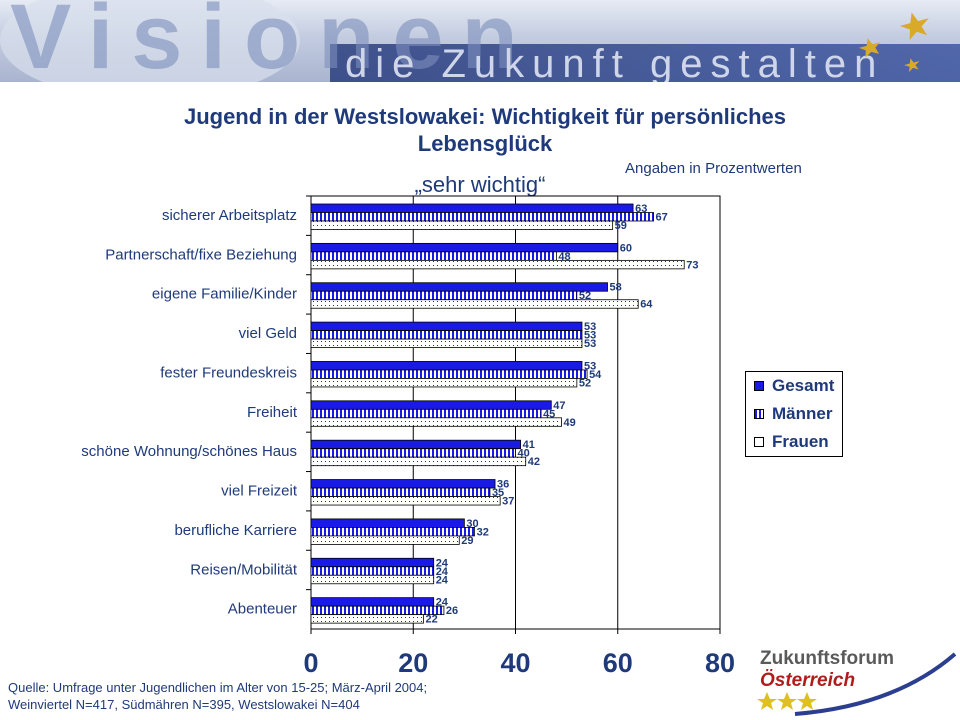 This screenshot has height=720, width=960. What do you see at coordinates (759, 414) in the screenshot?
I see `legend-swatch-stripes` at bounding box center [759, 414].